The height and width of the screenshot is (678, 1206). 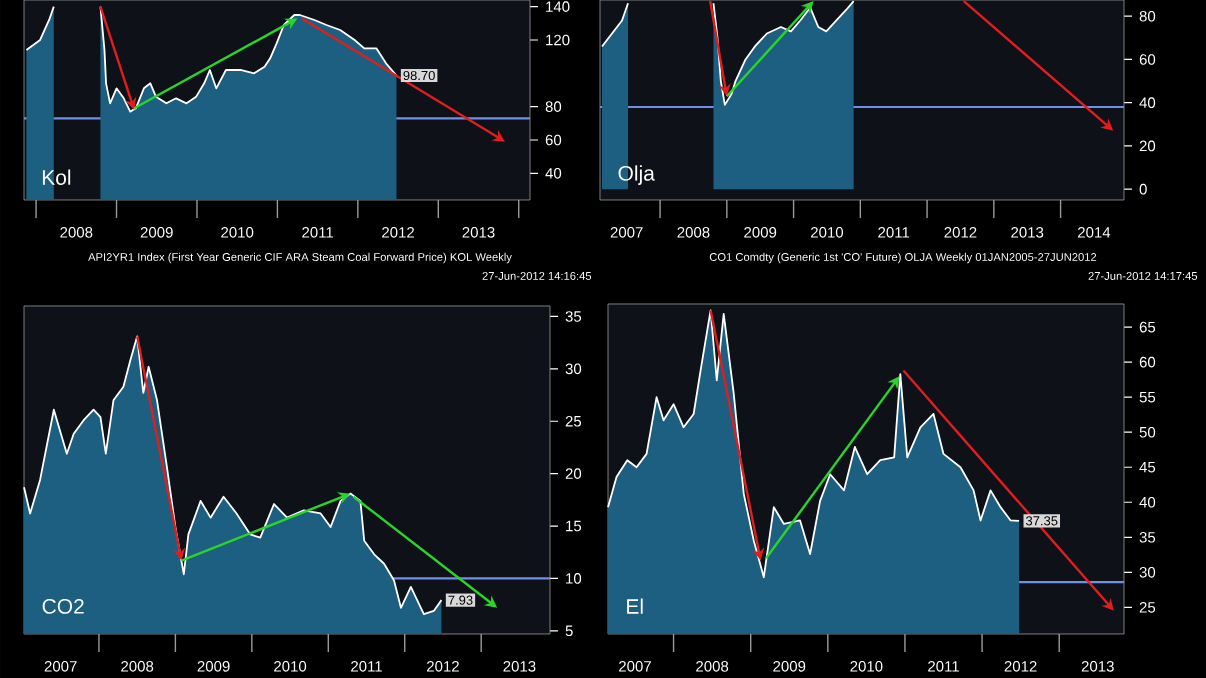 I want to click on text: Olja, so click(x=636, y=175).